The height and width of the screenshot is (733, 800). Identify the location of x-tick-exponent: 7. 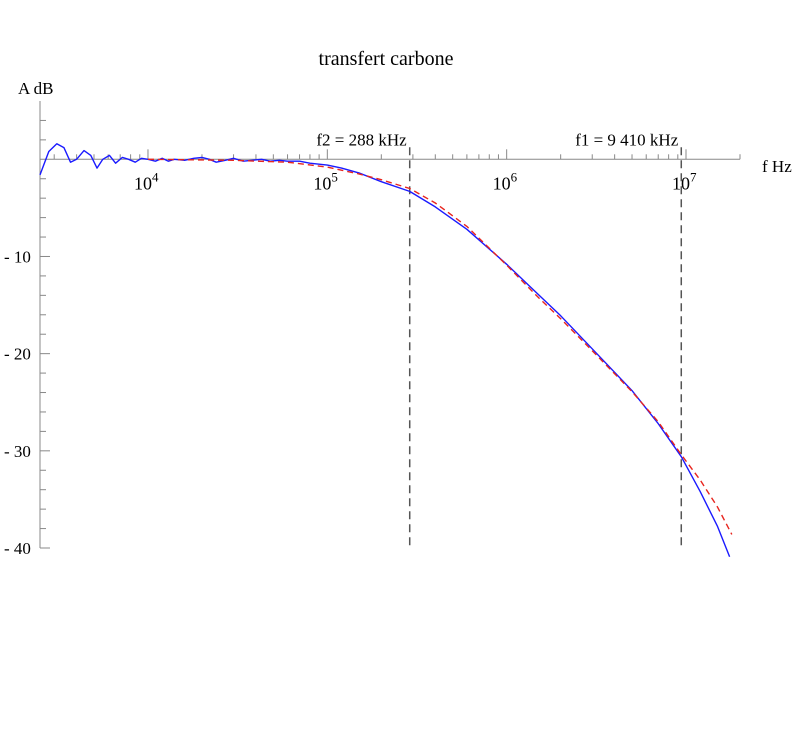
(693, 176).